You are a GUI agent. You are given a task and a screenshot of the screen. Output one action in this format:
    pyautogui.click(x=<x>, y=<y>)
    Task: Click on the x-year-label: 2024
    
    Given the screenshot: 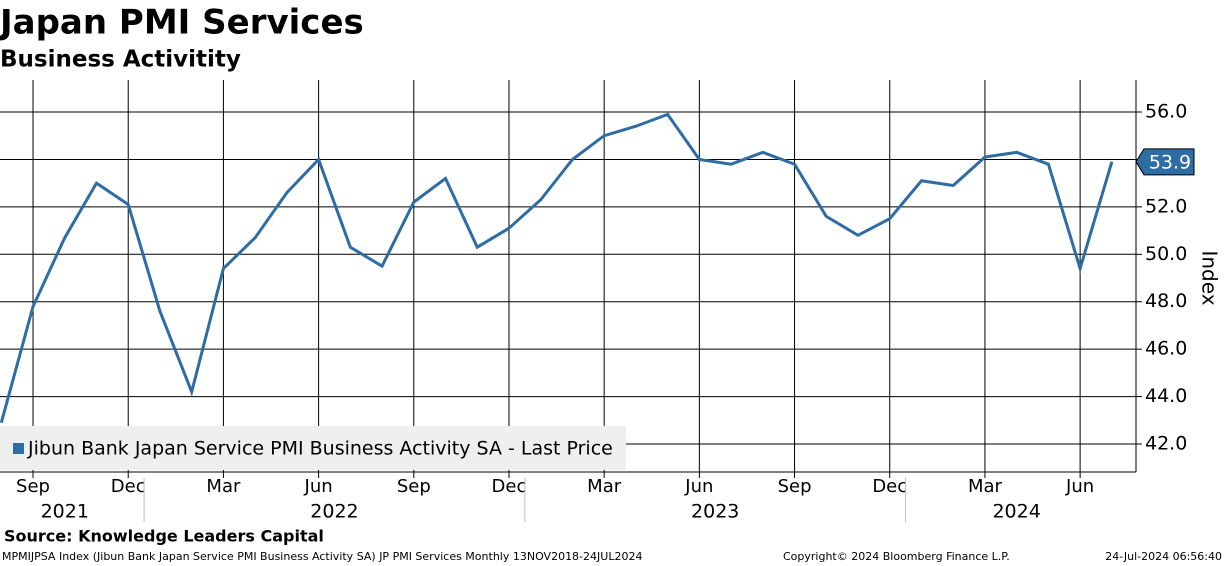 What is the action you would take?
    pyautogui.click(x=1016, y=512)
    